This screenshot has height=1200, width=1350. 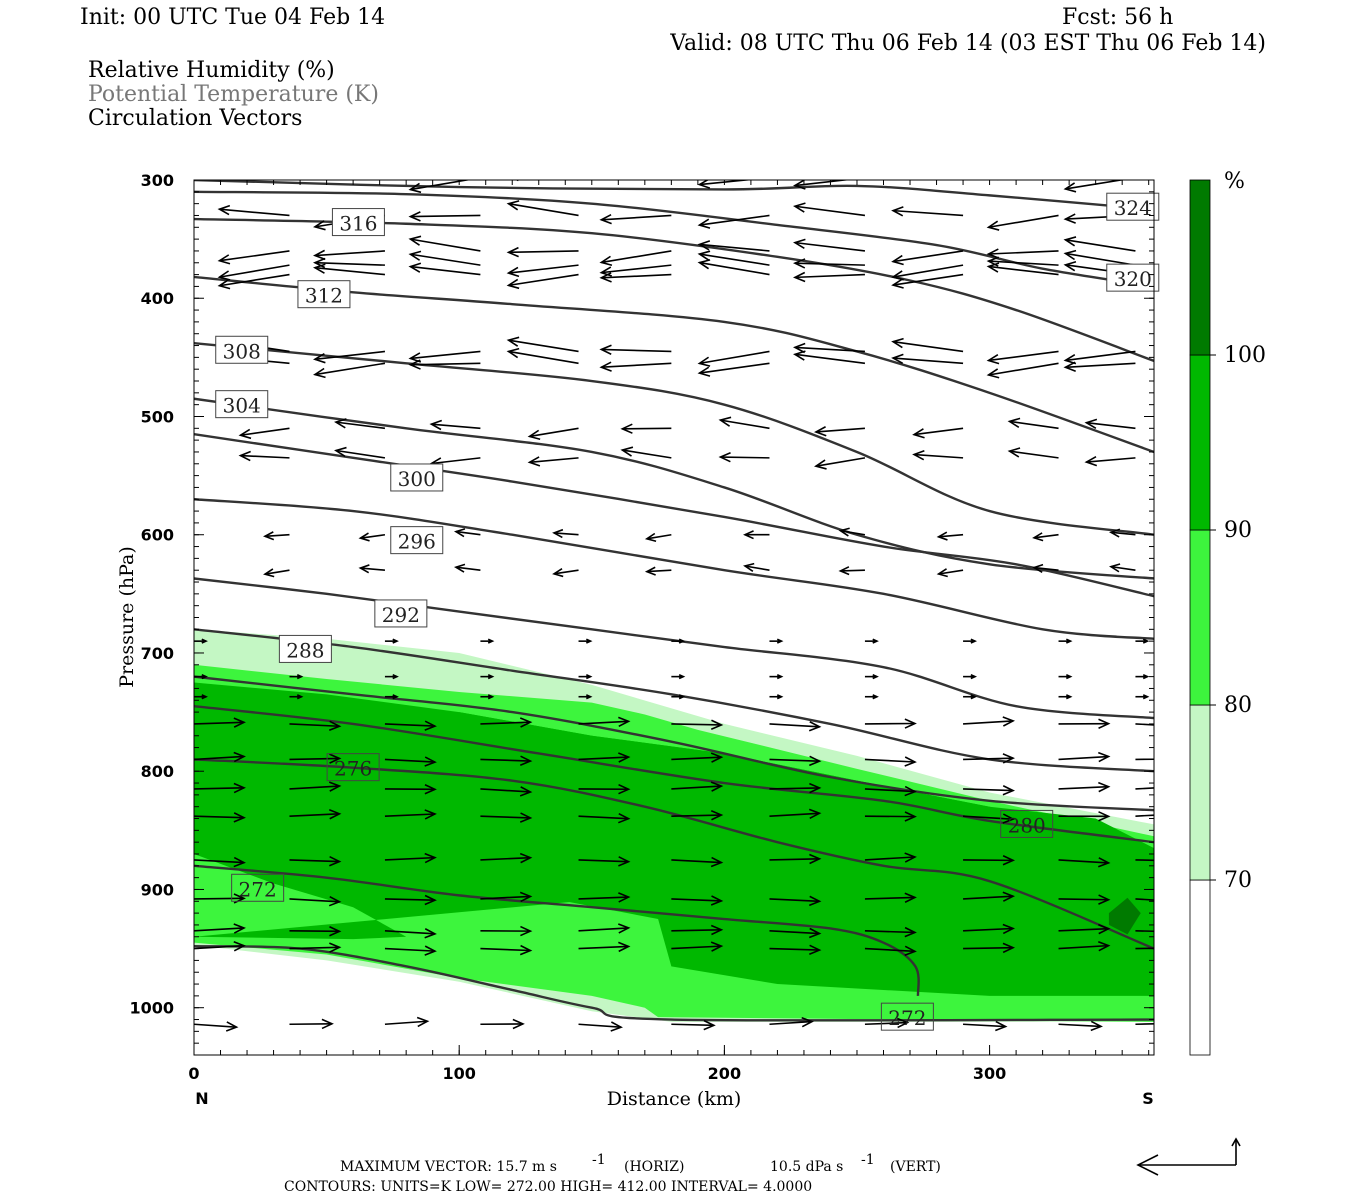 What do you see at coordinates (193, 1073) in the screenshot?
I see `x-tick-label: 0` at bounding box center [193, 1073].